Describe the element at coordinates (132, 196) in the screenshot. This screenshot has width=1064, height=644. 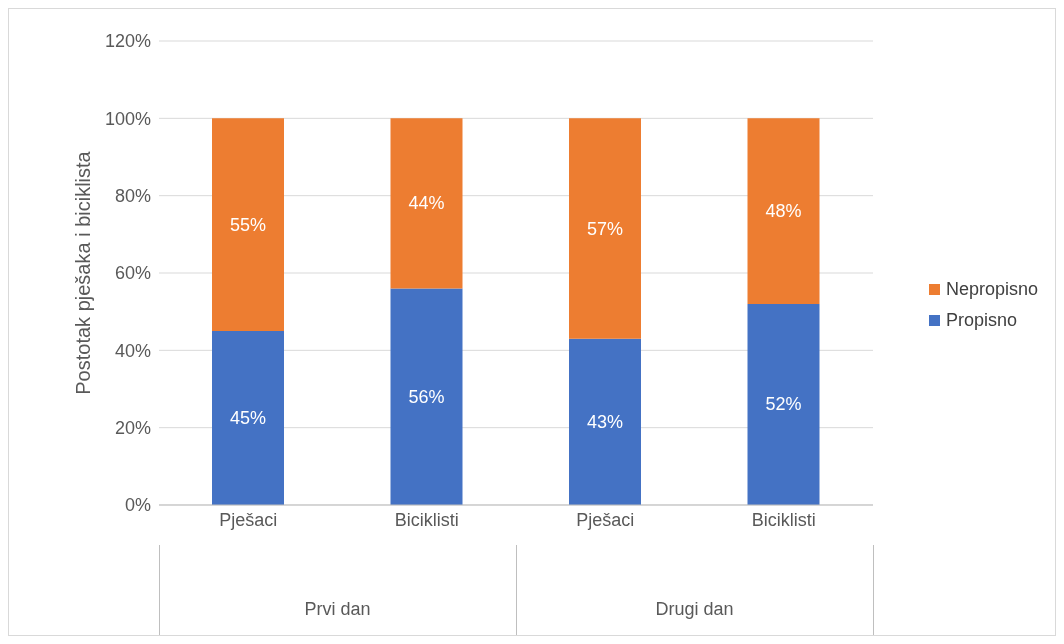
I see `y-tick-label: 80%` at that location.